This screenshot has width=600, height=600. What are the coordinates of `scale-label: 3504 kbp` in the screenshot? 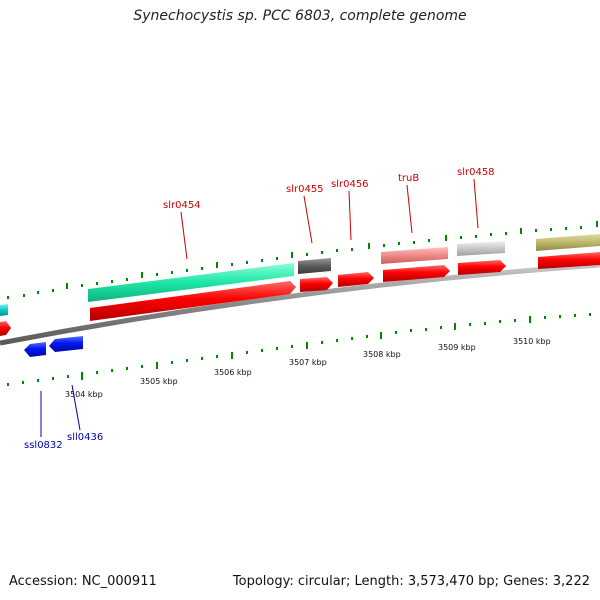 It's located at (84, 394).